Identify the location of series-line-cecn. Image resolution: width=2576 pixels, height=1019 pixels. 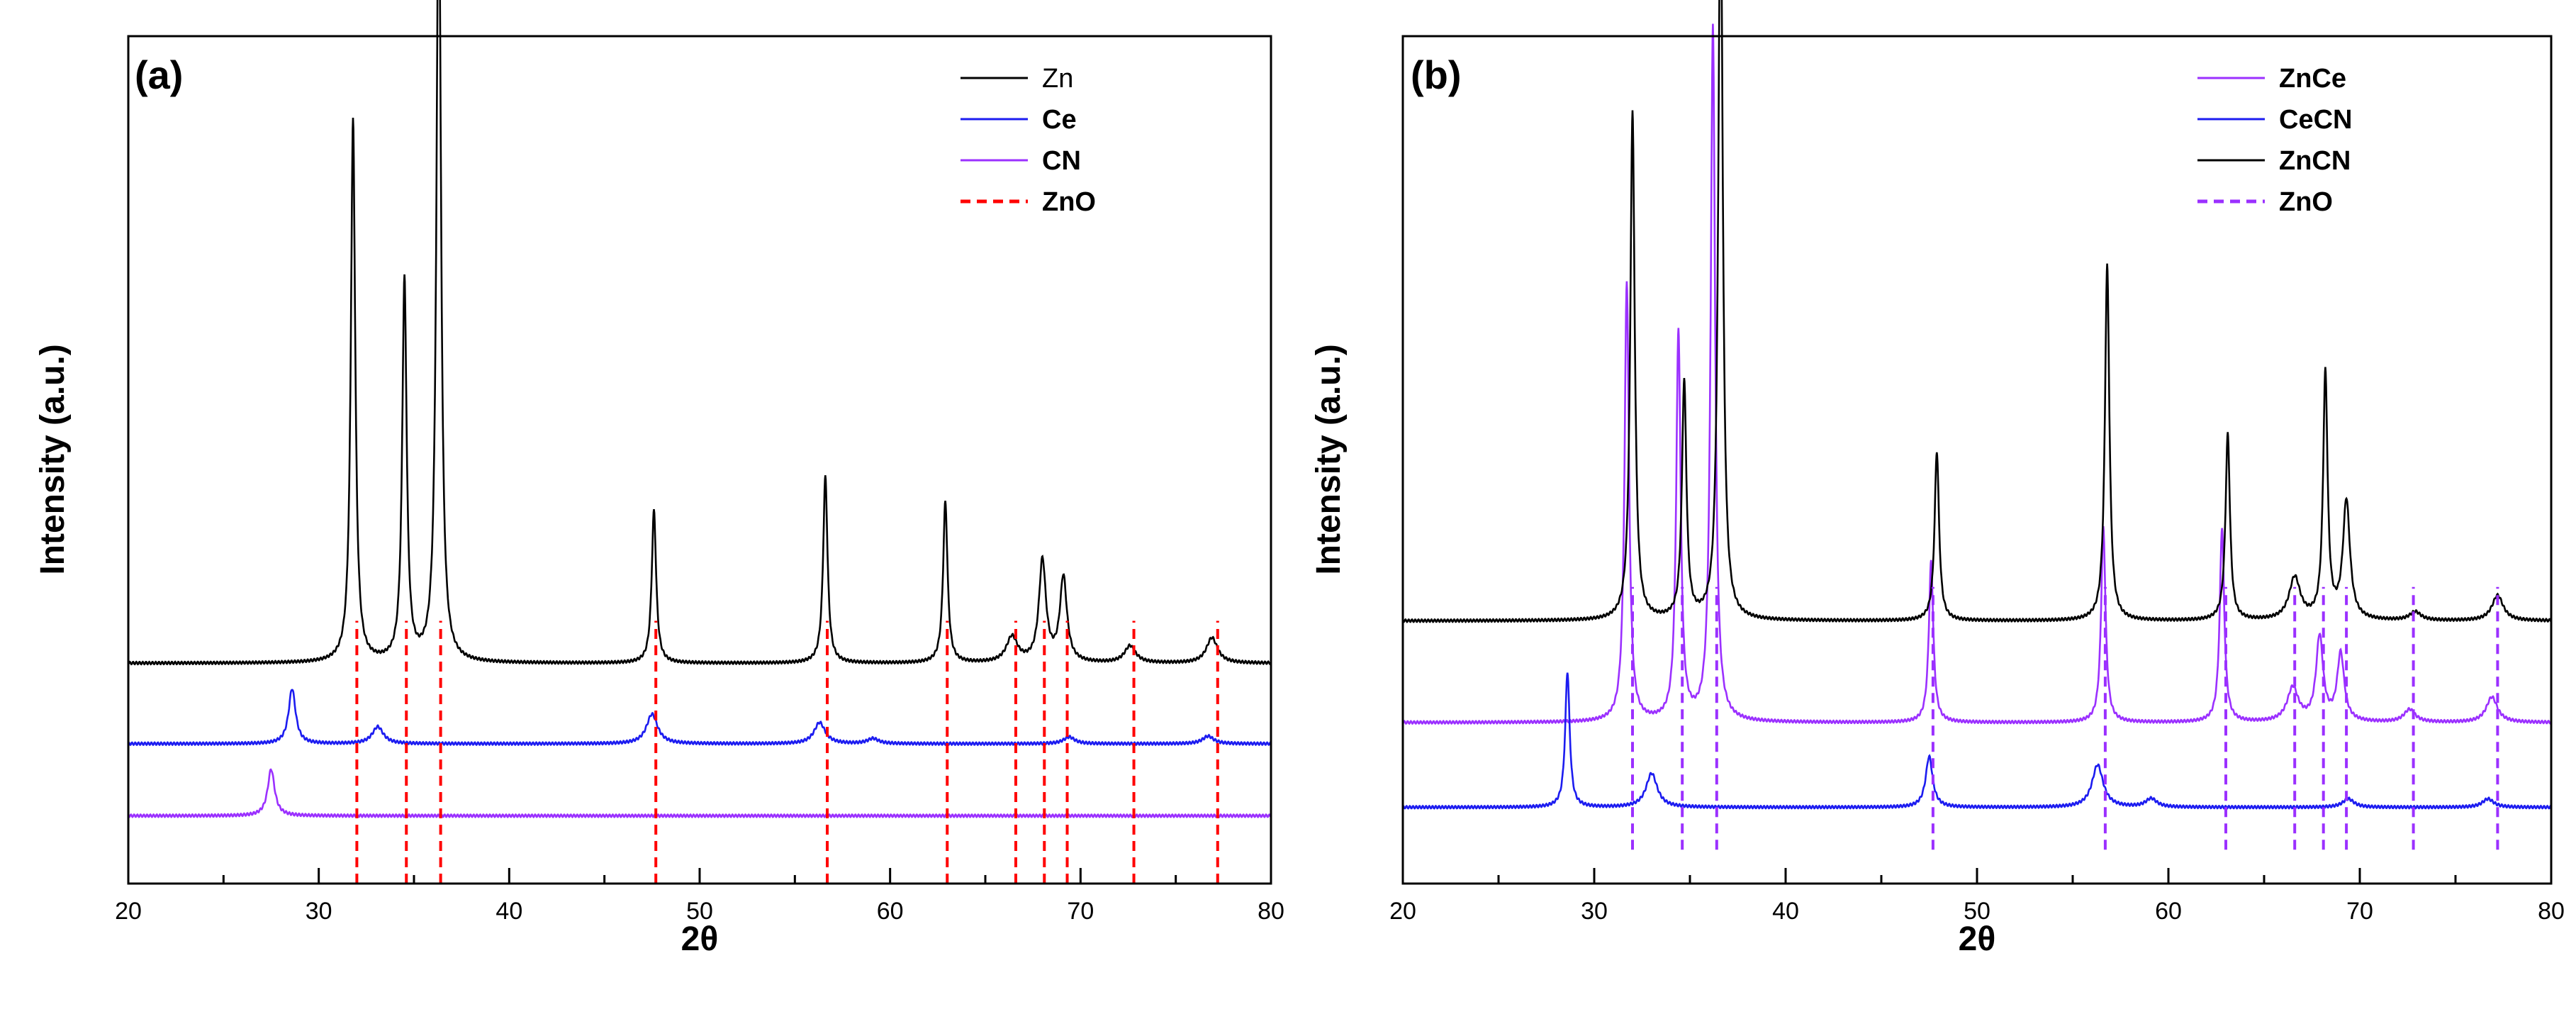
(1977, 741).